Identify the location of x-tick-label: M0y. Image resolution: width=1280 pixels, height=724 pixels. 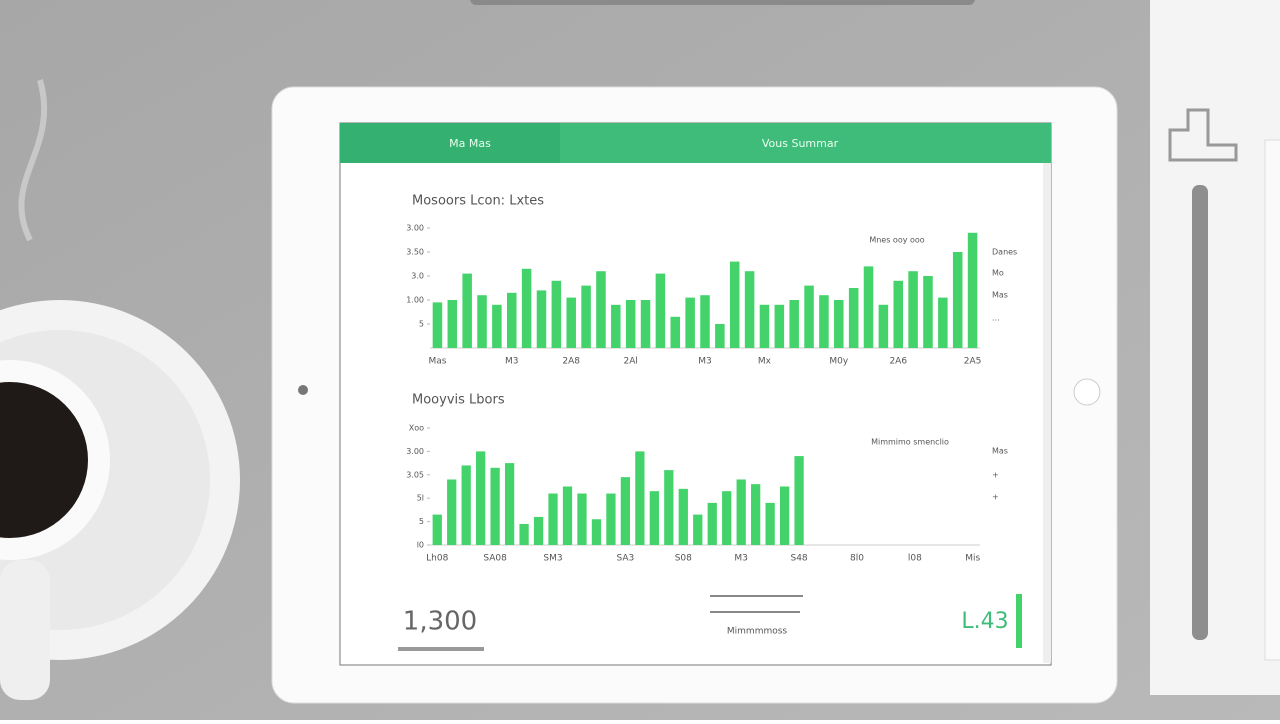
(838, 362).